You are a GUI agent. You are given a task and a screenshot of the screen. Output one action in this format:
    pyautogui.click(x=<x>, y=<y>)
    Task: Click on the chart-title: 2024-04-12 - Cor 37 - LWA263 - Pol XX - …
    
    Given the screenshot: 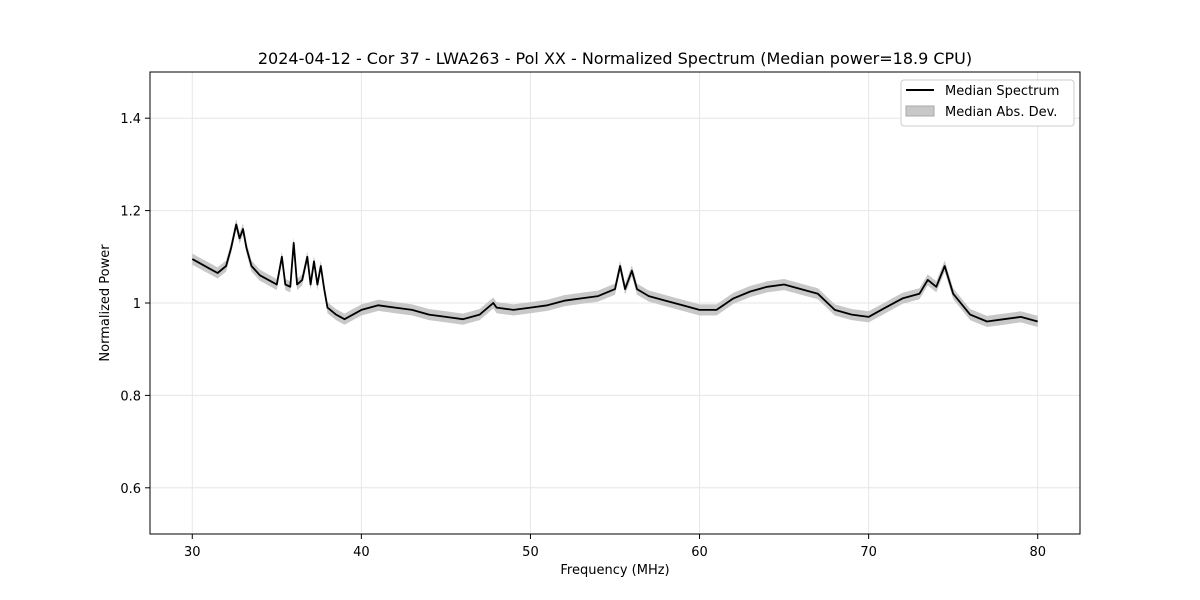 What is the action you would take?
    pyautogui.click(x=615, y=58)
    